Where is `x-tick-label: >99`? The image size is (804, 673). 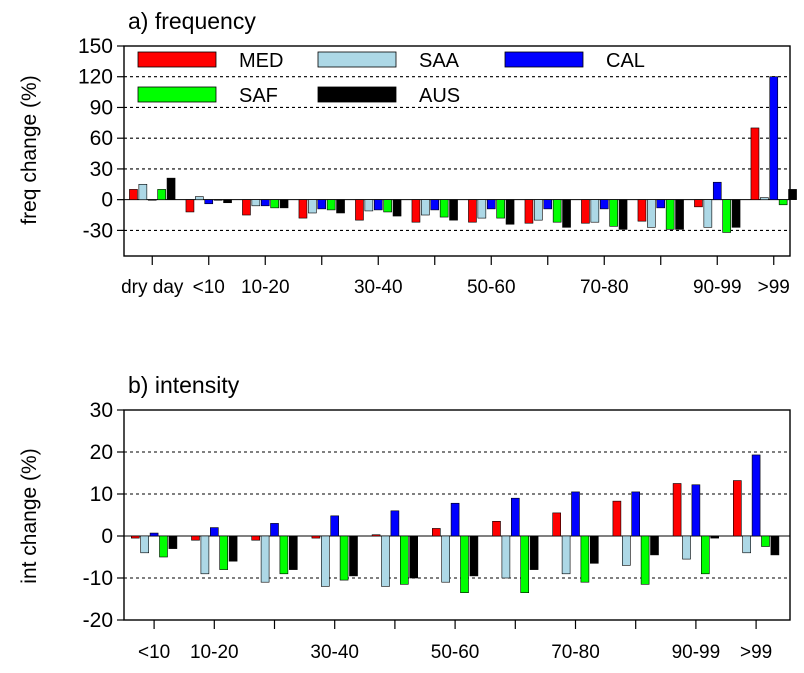
x-tick-label: >99 is located at coordinates (756, 652).